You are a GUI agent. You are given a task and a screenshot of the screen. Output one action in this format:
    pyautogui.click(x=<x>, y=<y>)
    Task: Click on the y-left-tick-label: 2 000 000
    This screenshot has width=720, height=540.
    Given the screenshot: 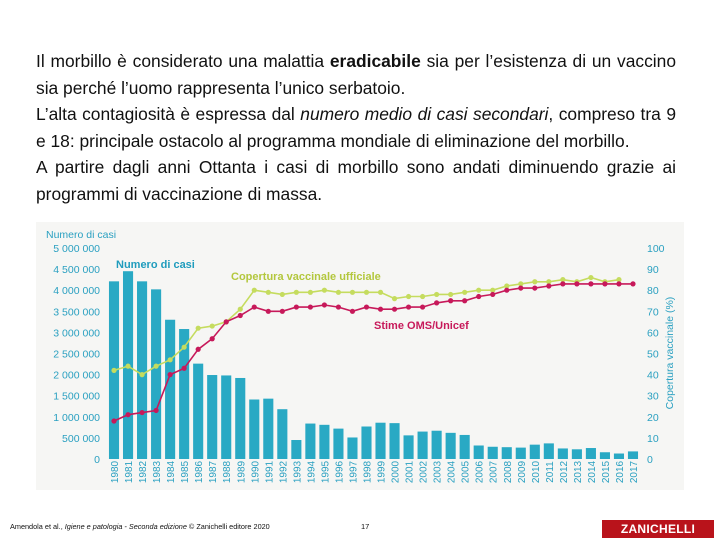 What is the action you would take?
    pyautogui.click(x=76, y=376)
    